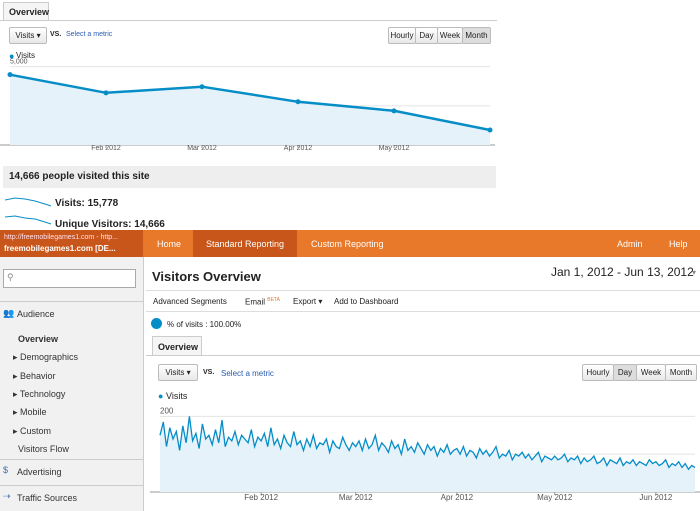 This screenshot has width=700, height=511. Describe the element at coordinates (169, 244) in the screenshot. I see `nav-tab: Home` at that location.